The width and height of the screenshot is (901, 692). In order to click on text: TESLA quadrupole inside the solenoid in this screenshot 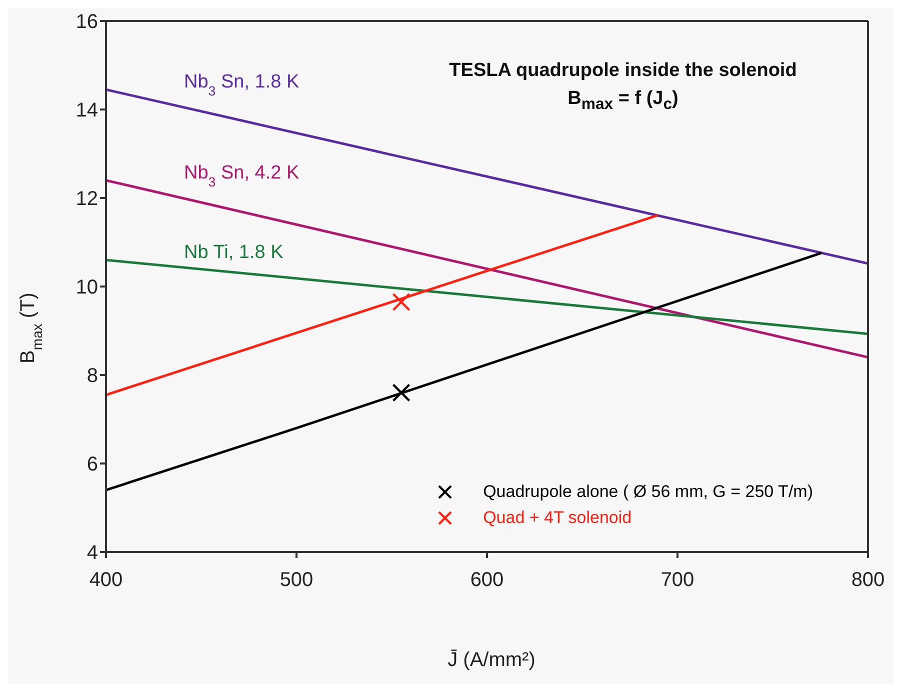, I will do `click(623, 71)`.